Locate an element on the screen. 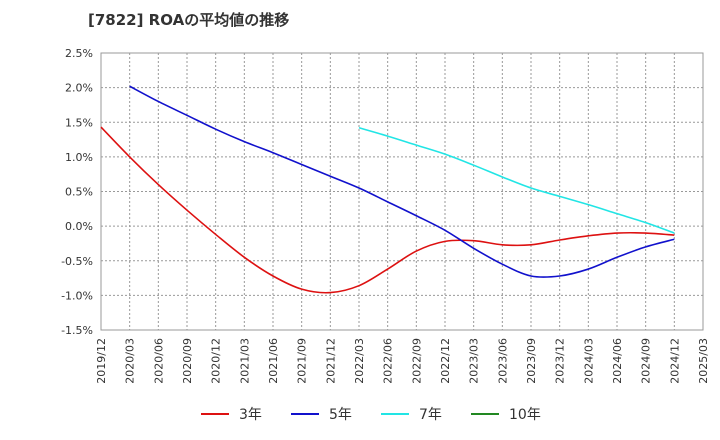 This screenshot has width=720, height=440. x-tick-label: 2022/12 is located at coordinates (445, 361).